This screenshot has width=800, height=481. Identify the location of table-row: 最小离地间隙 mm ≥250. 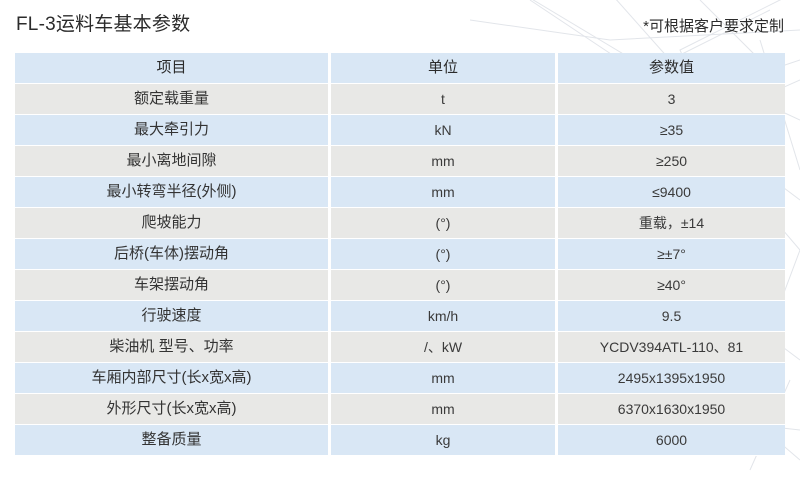
(400, 161).